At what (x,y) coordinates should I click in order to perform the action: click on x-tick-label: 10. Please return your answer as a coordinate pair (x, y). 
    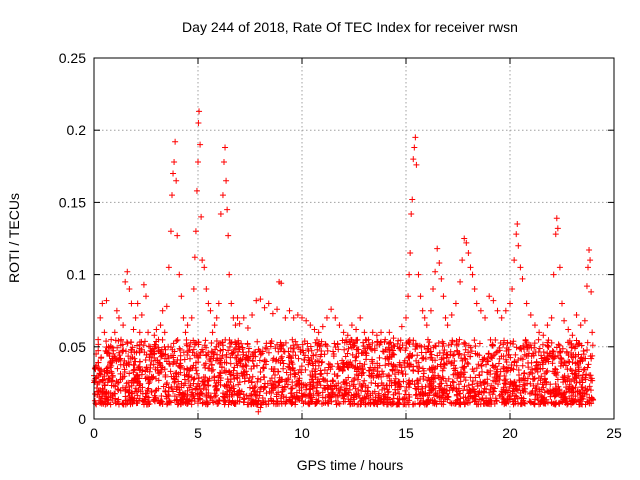
    Looking at the image, I should click on (302, 433).